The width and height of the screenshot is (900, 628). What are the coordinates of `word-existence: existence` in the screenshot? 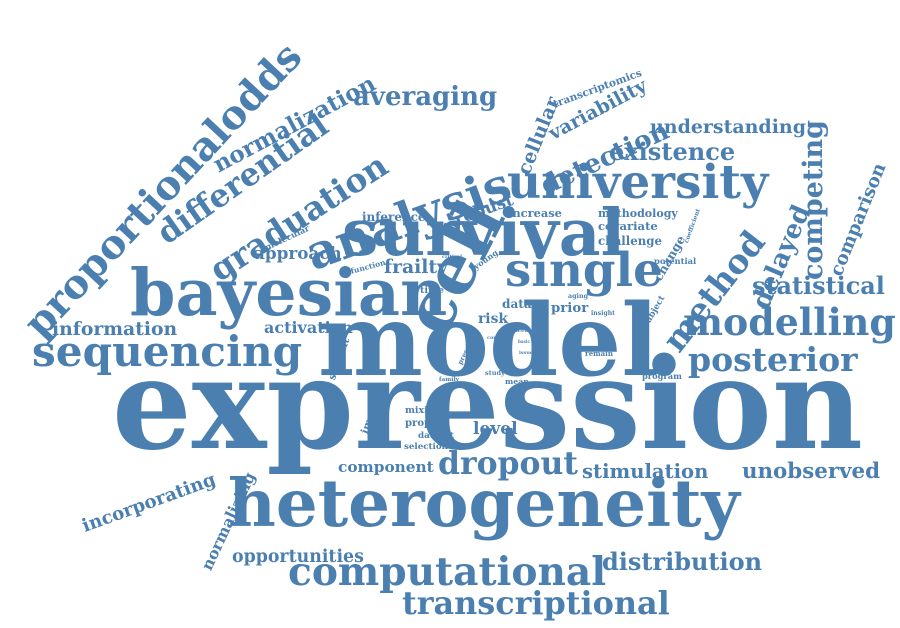 It's located at (672, 151).